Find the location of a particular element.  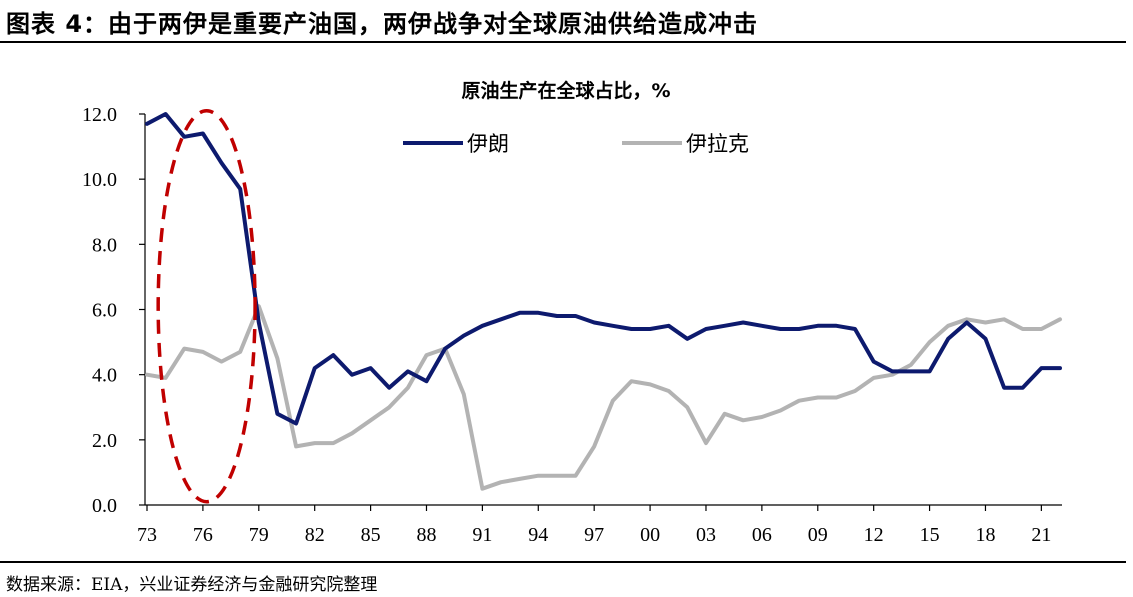

y-tick-label: 0.0 is located at coordinates (104, 506).